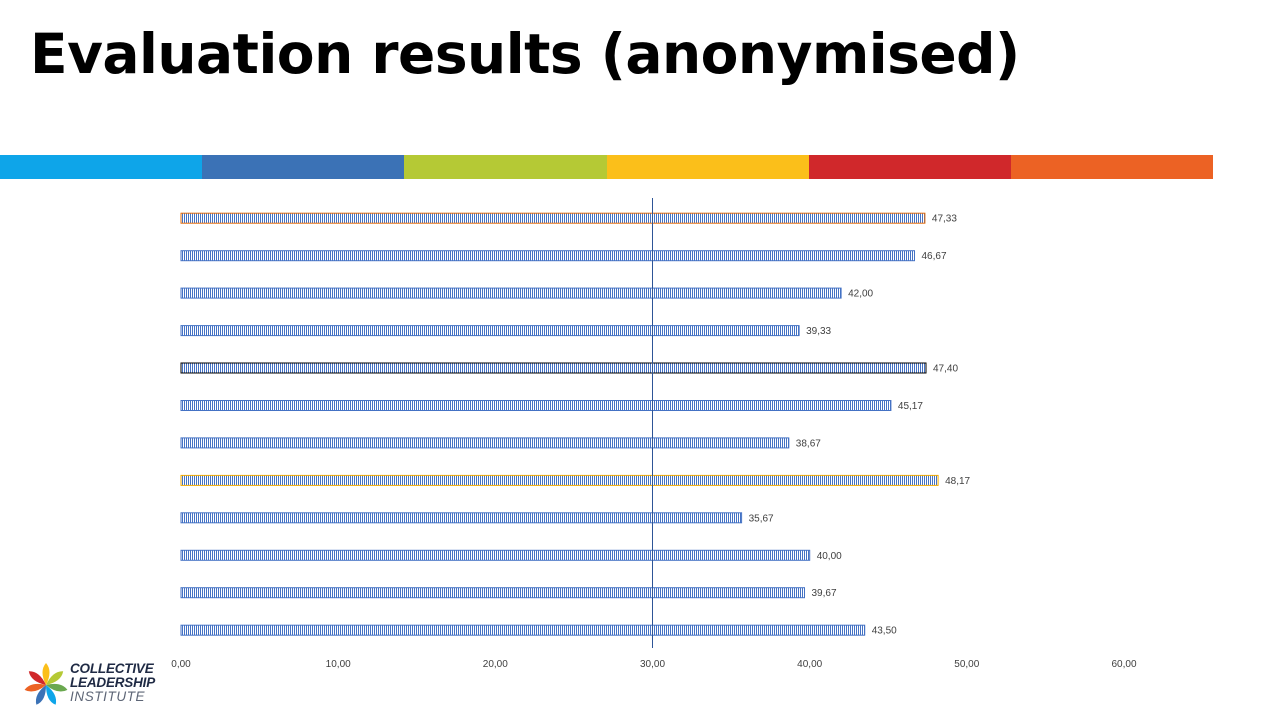  Describe the element at coordinates (884, 631) in the screenshot. I see `data-label-12: 43,50` at that location.